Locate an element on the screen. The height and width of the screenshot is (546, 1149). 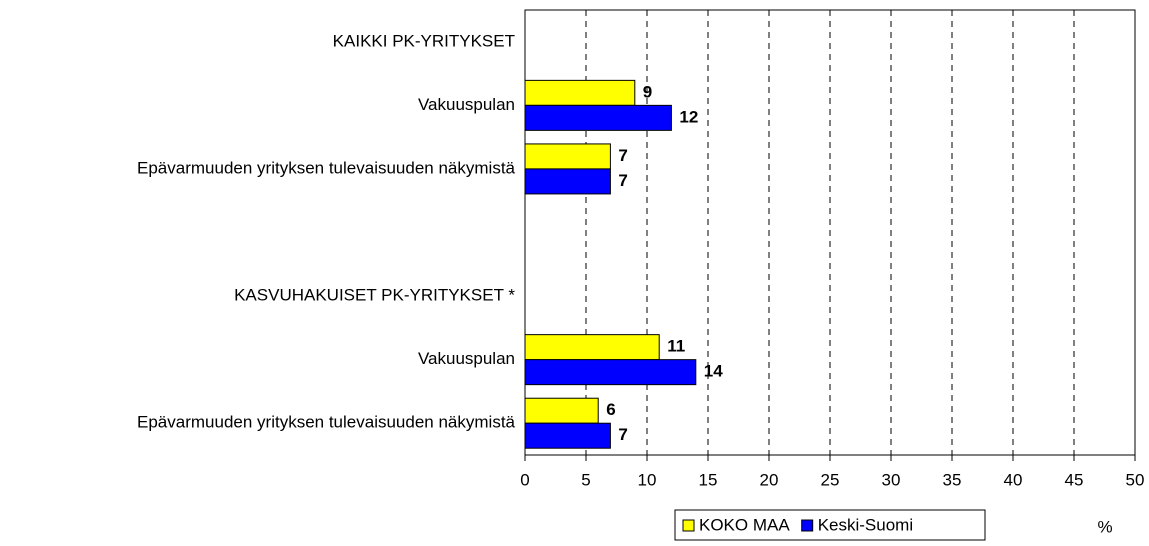
x-tick-label: 25 is located at coordinates (830, 479).